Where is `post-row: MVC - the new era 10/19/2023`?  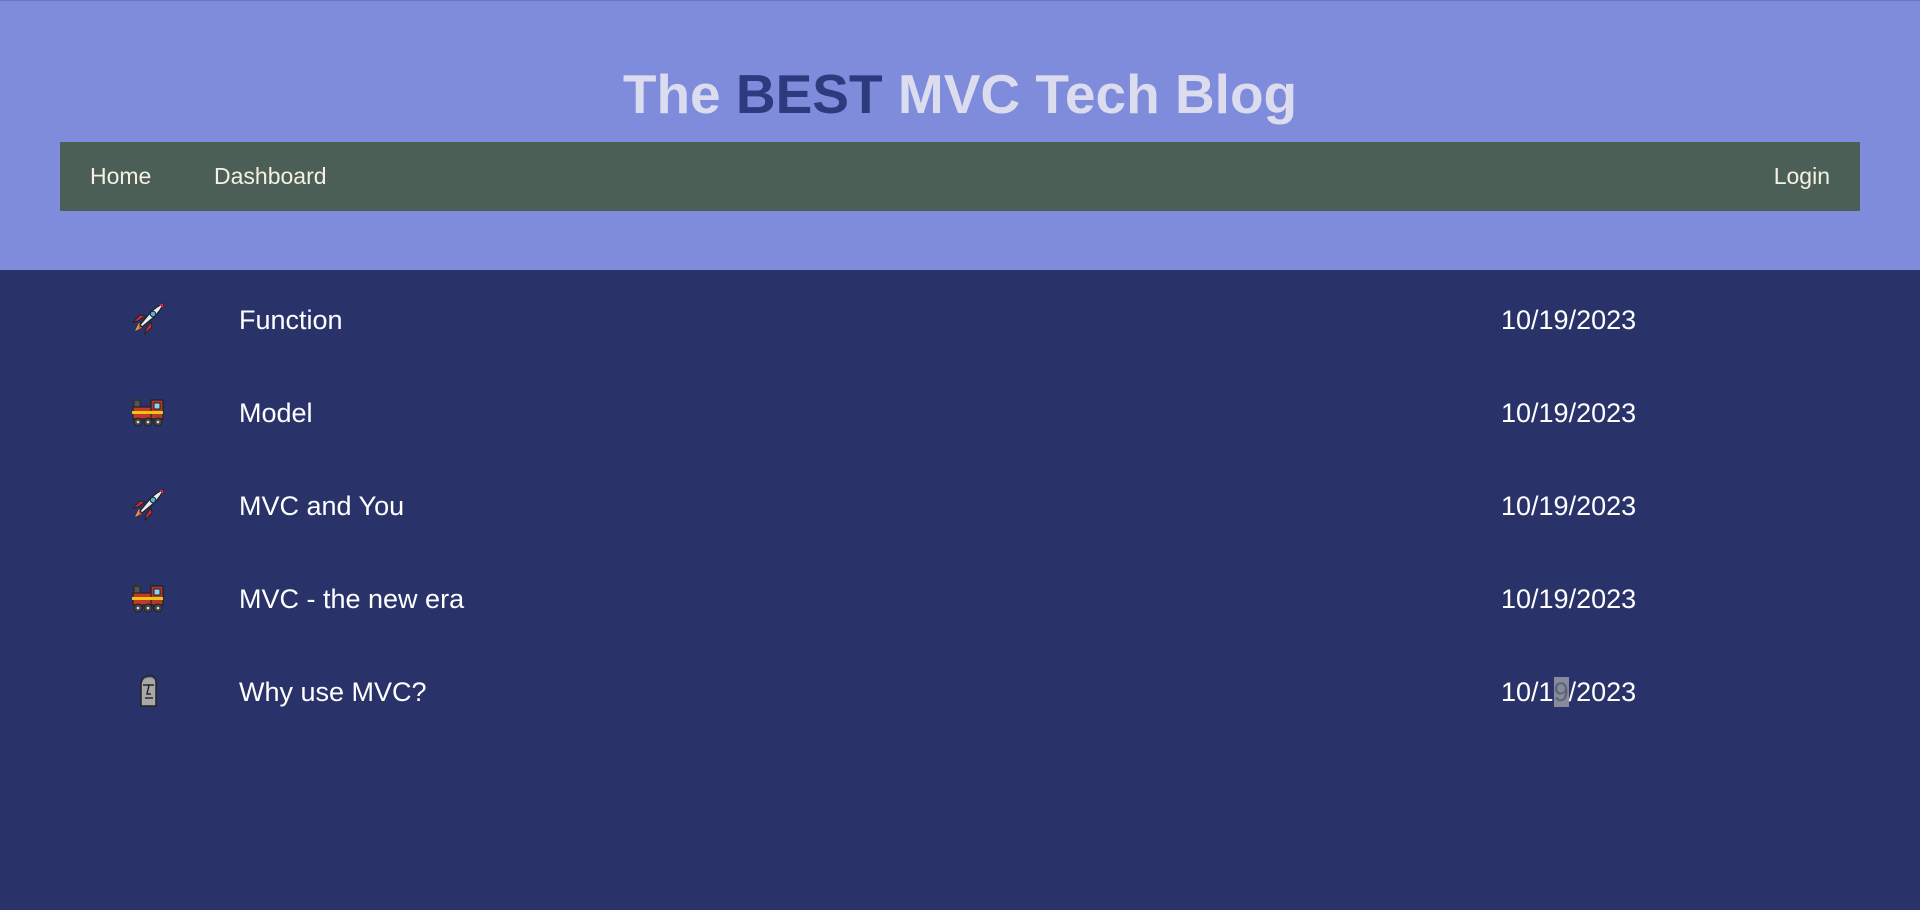
post-row: MVC - the new era 10/19/2023 is located at coordinates (960, 595).